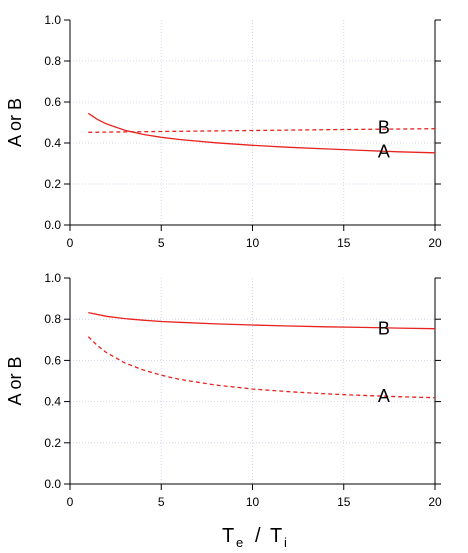  Describe the element at coordinates (285, 542) in the screenshot. I see `xlabel-sub-i: i` at that location.